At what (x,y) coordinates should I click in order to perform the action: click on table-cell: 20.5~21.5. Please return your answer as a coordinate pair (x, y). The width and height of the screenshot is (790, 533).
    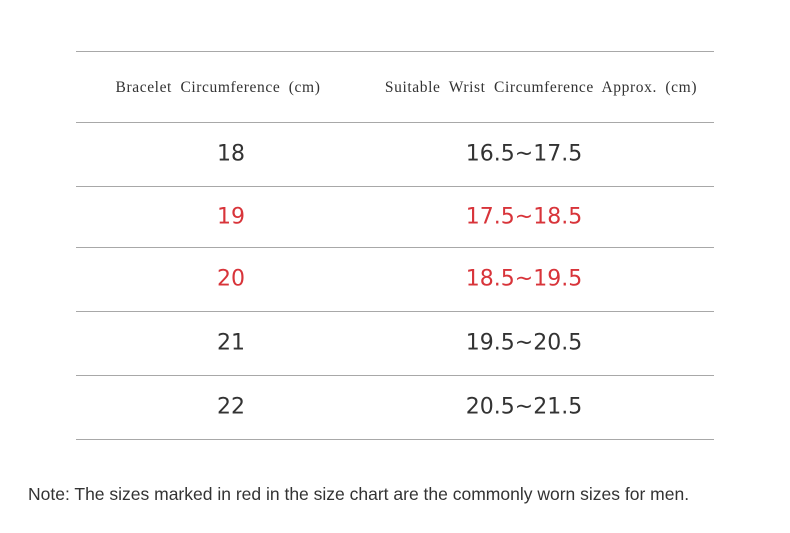
    Looking at the image, I should click on (524, 407).